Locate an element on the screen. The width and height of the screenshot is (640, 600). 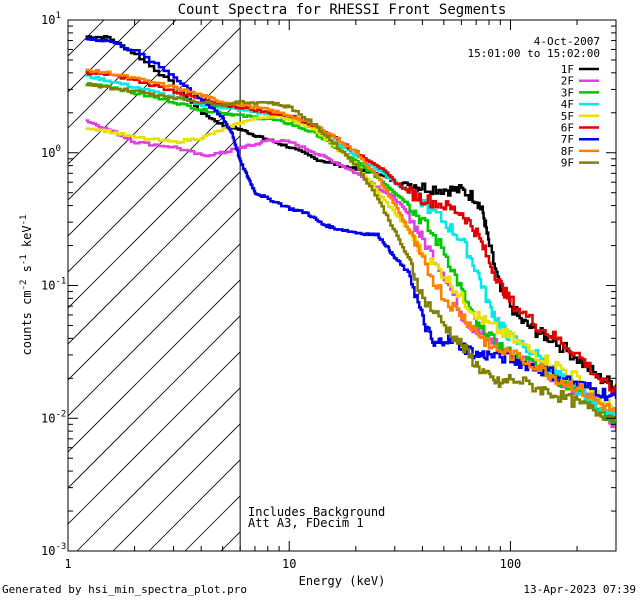
x-tick-labels: 1 10 100 is located at coordinates (292, 564).